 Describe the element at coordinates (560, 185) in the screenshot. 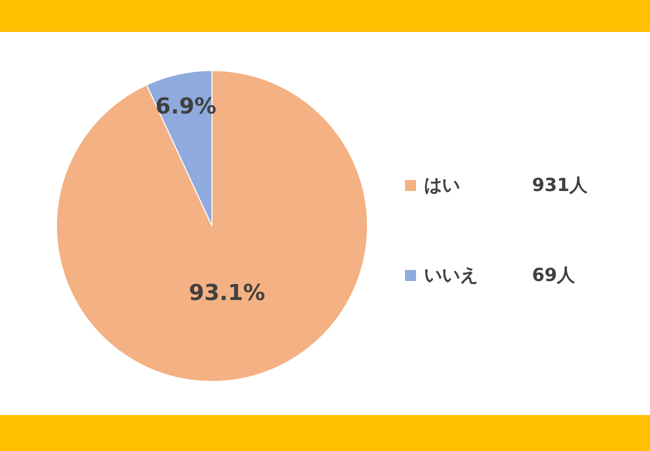

I see `text: 931人` at that location.